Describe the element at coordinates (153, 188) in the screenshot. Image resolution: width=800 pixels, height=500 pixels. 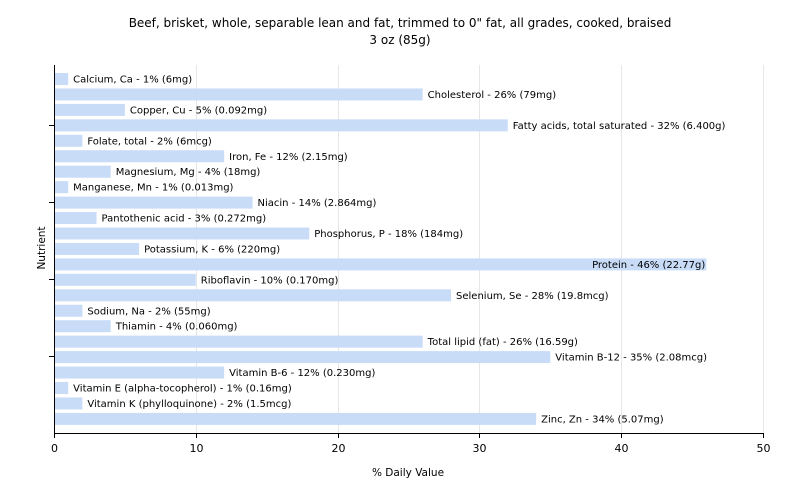
I see `bar-label: Manganese, Mn - 1% (0.013mg)` at that location.